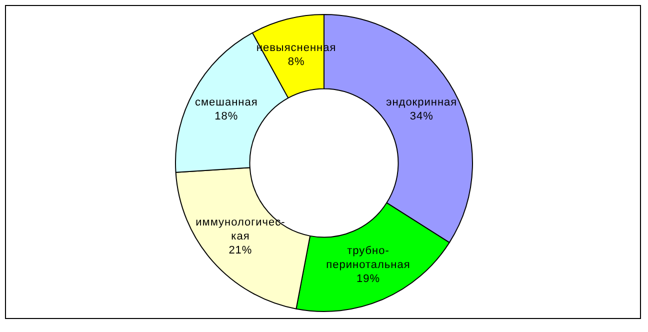 Image resolution: width=648 pixels, height=332 pixels. Describe the element at coordinates (240, 250) in the screenshot. I see `data-label: 21%` at that location.